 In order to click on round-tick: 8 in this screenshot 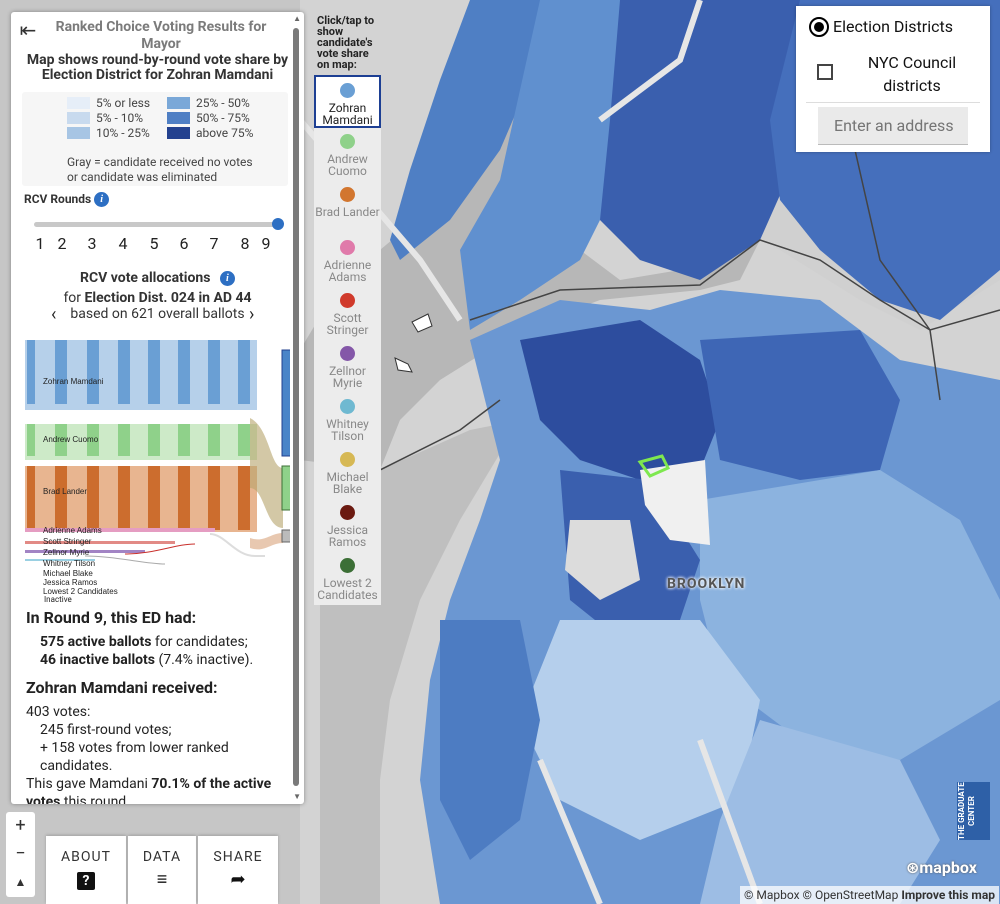, I will do `click(245, 243)`.